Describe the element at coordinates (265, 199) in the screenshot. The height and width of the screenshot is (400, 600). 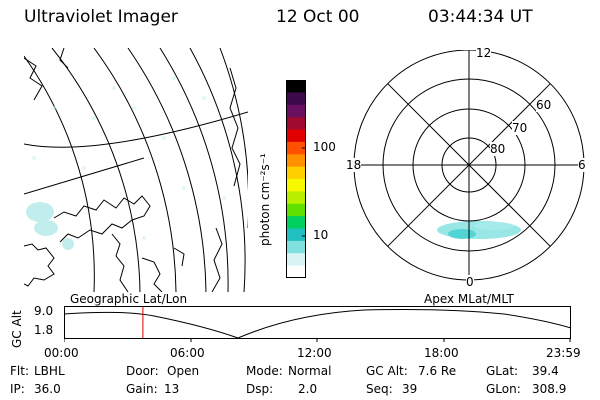
I see `colorbar-unit-label: photon cm⁻²s⁻¹` at that location.